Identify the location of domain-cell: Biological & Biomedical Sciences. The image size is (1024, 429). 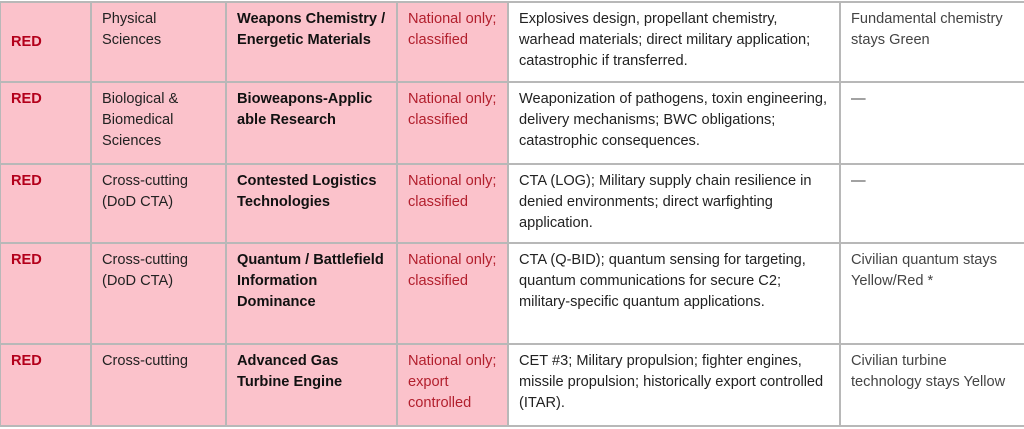
(158, 123).